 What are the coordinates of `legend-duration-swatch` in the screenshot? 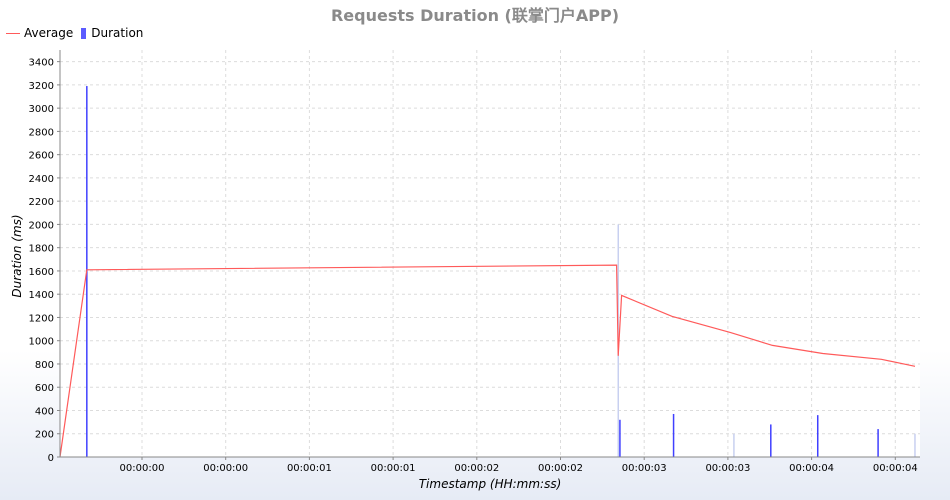 It's located at (84, 33).